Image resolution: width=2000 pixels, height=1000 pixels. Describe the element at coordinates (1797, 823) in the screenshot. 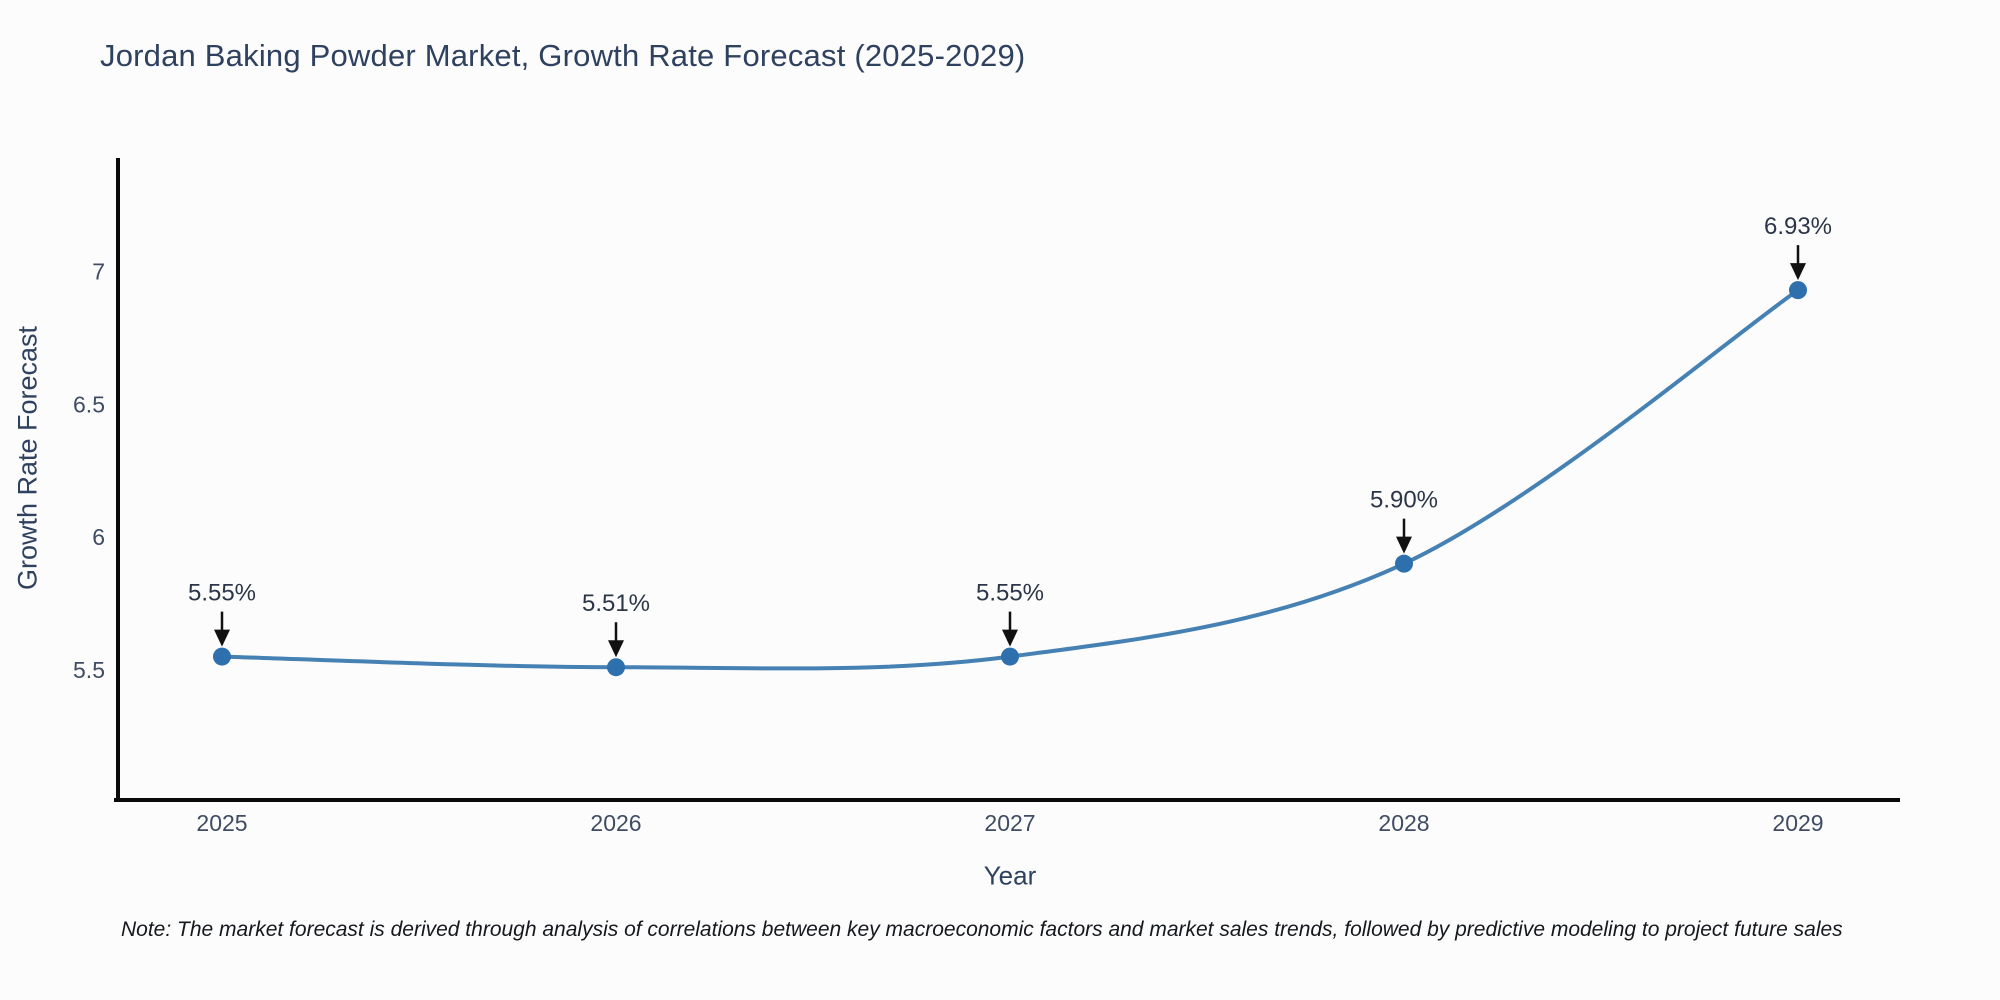

I see `x-tick-label: 2029` at that location.